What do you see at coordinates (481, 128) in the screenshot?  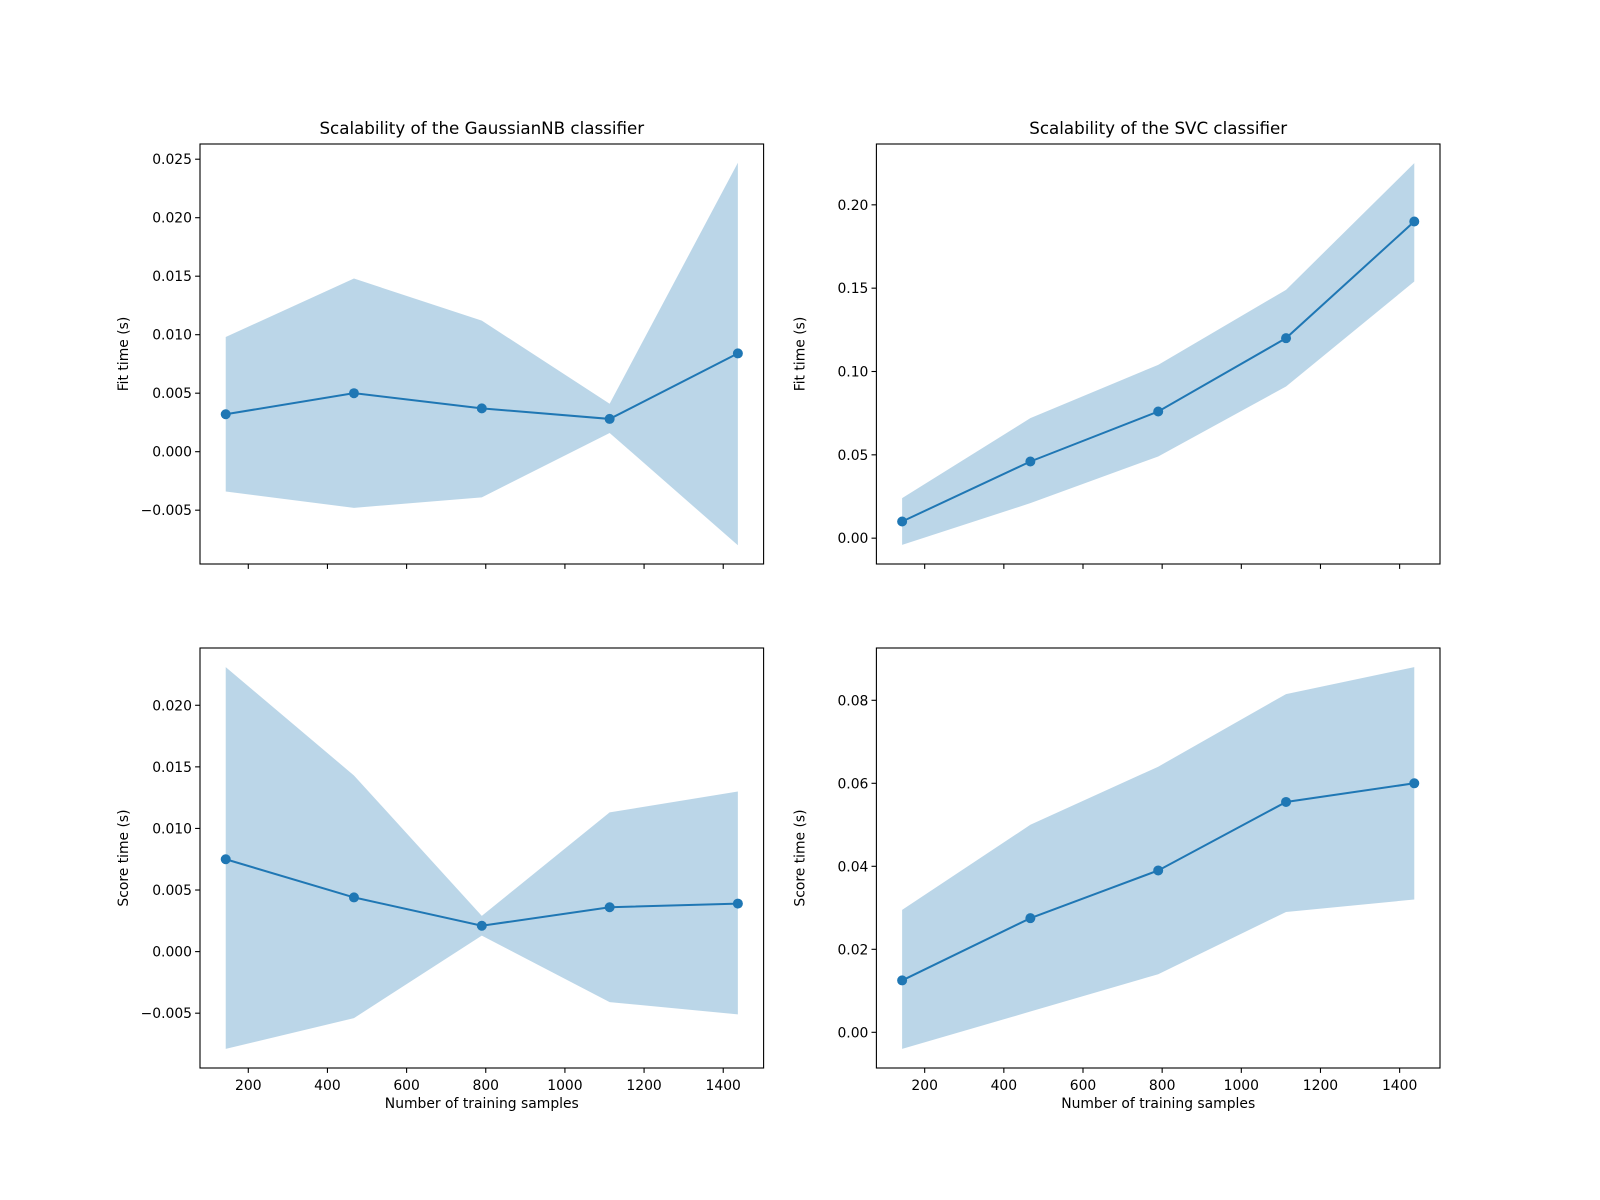 I see `subplot-title: Scalability of the GaussianNB classifier` at bounding box center [481, 128].